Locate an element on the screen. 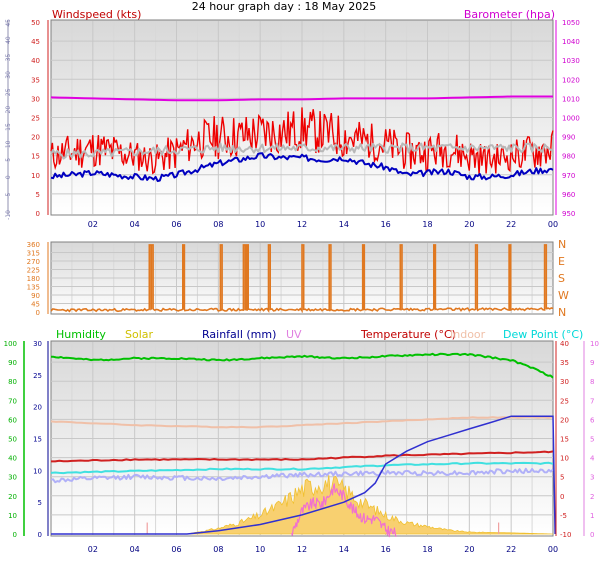  humidity-tick-label: 30 is located at coordinates (12, 478).